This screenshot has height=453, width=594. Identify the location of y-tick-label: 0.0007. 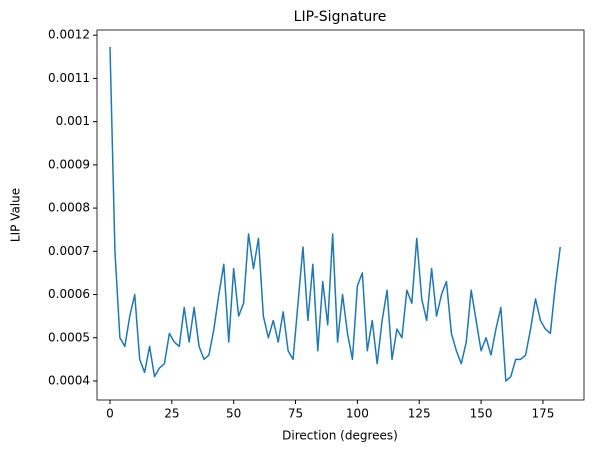
(69, 251).